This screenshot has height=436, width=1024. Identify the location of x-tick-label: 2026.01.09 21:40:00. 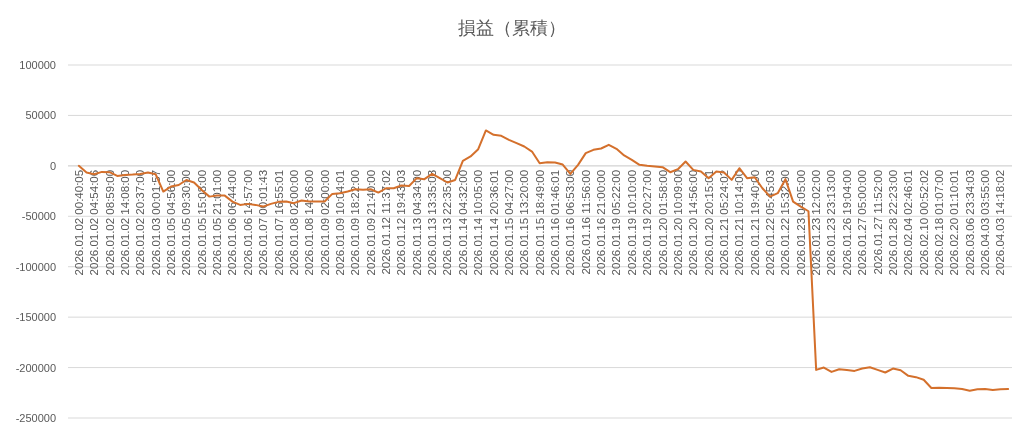
(370, 222).